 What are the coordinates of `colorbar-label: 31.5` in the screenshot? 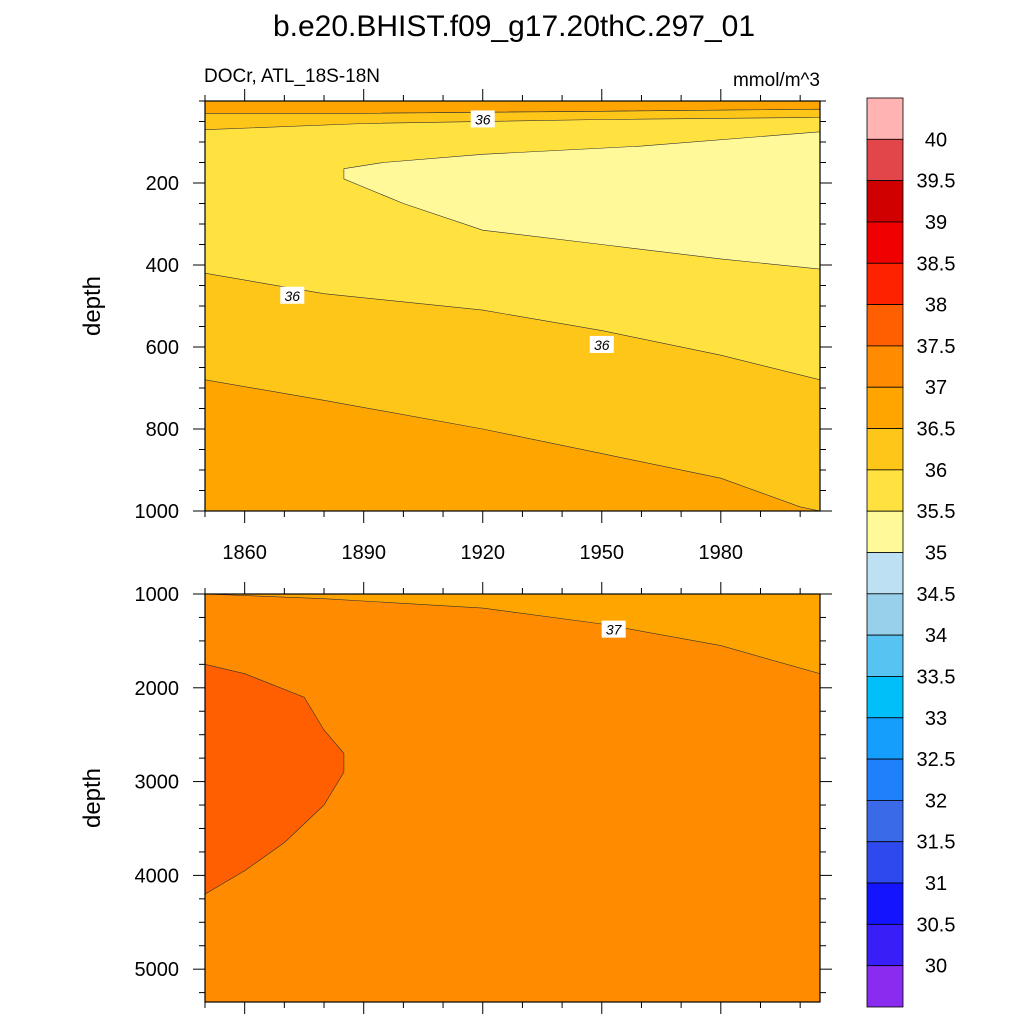 It's located at (936, 843).